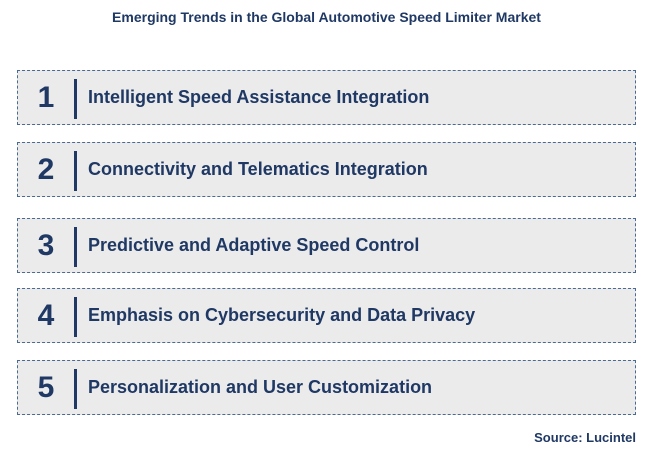  Describe the element at coordinates (46, 169) in the screenshot. I see `trend-number-2: 2` at that location.